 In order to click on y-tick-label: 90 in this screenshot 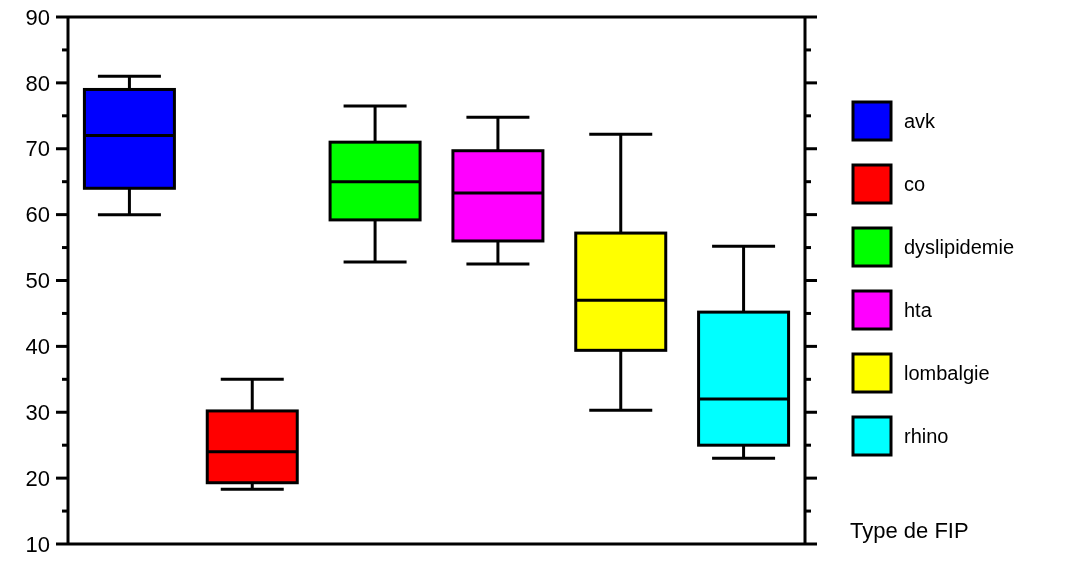, I will do `click(37, 17)`.